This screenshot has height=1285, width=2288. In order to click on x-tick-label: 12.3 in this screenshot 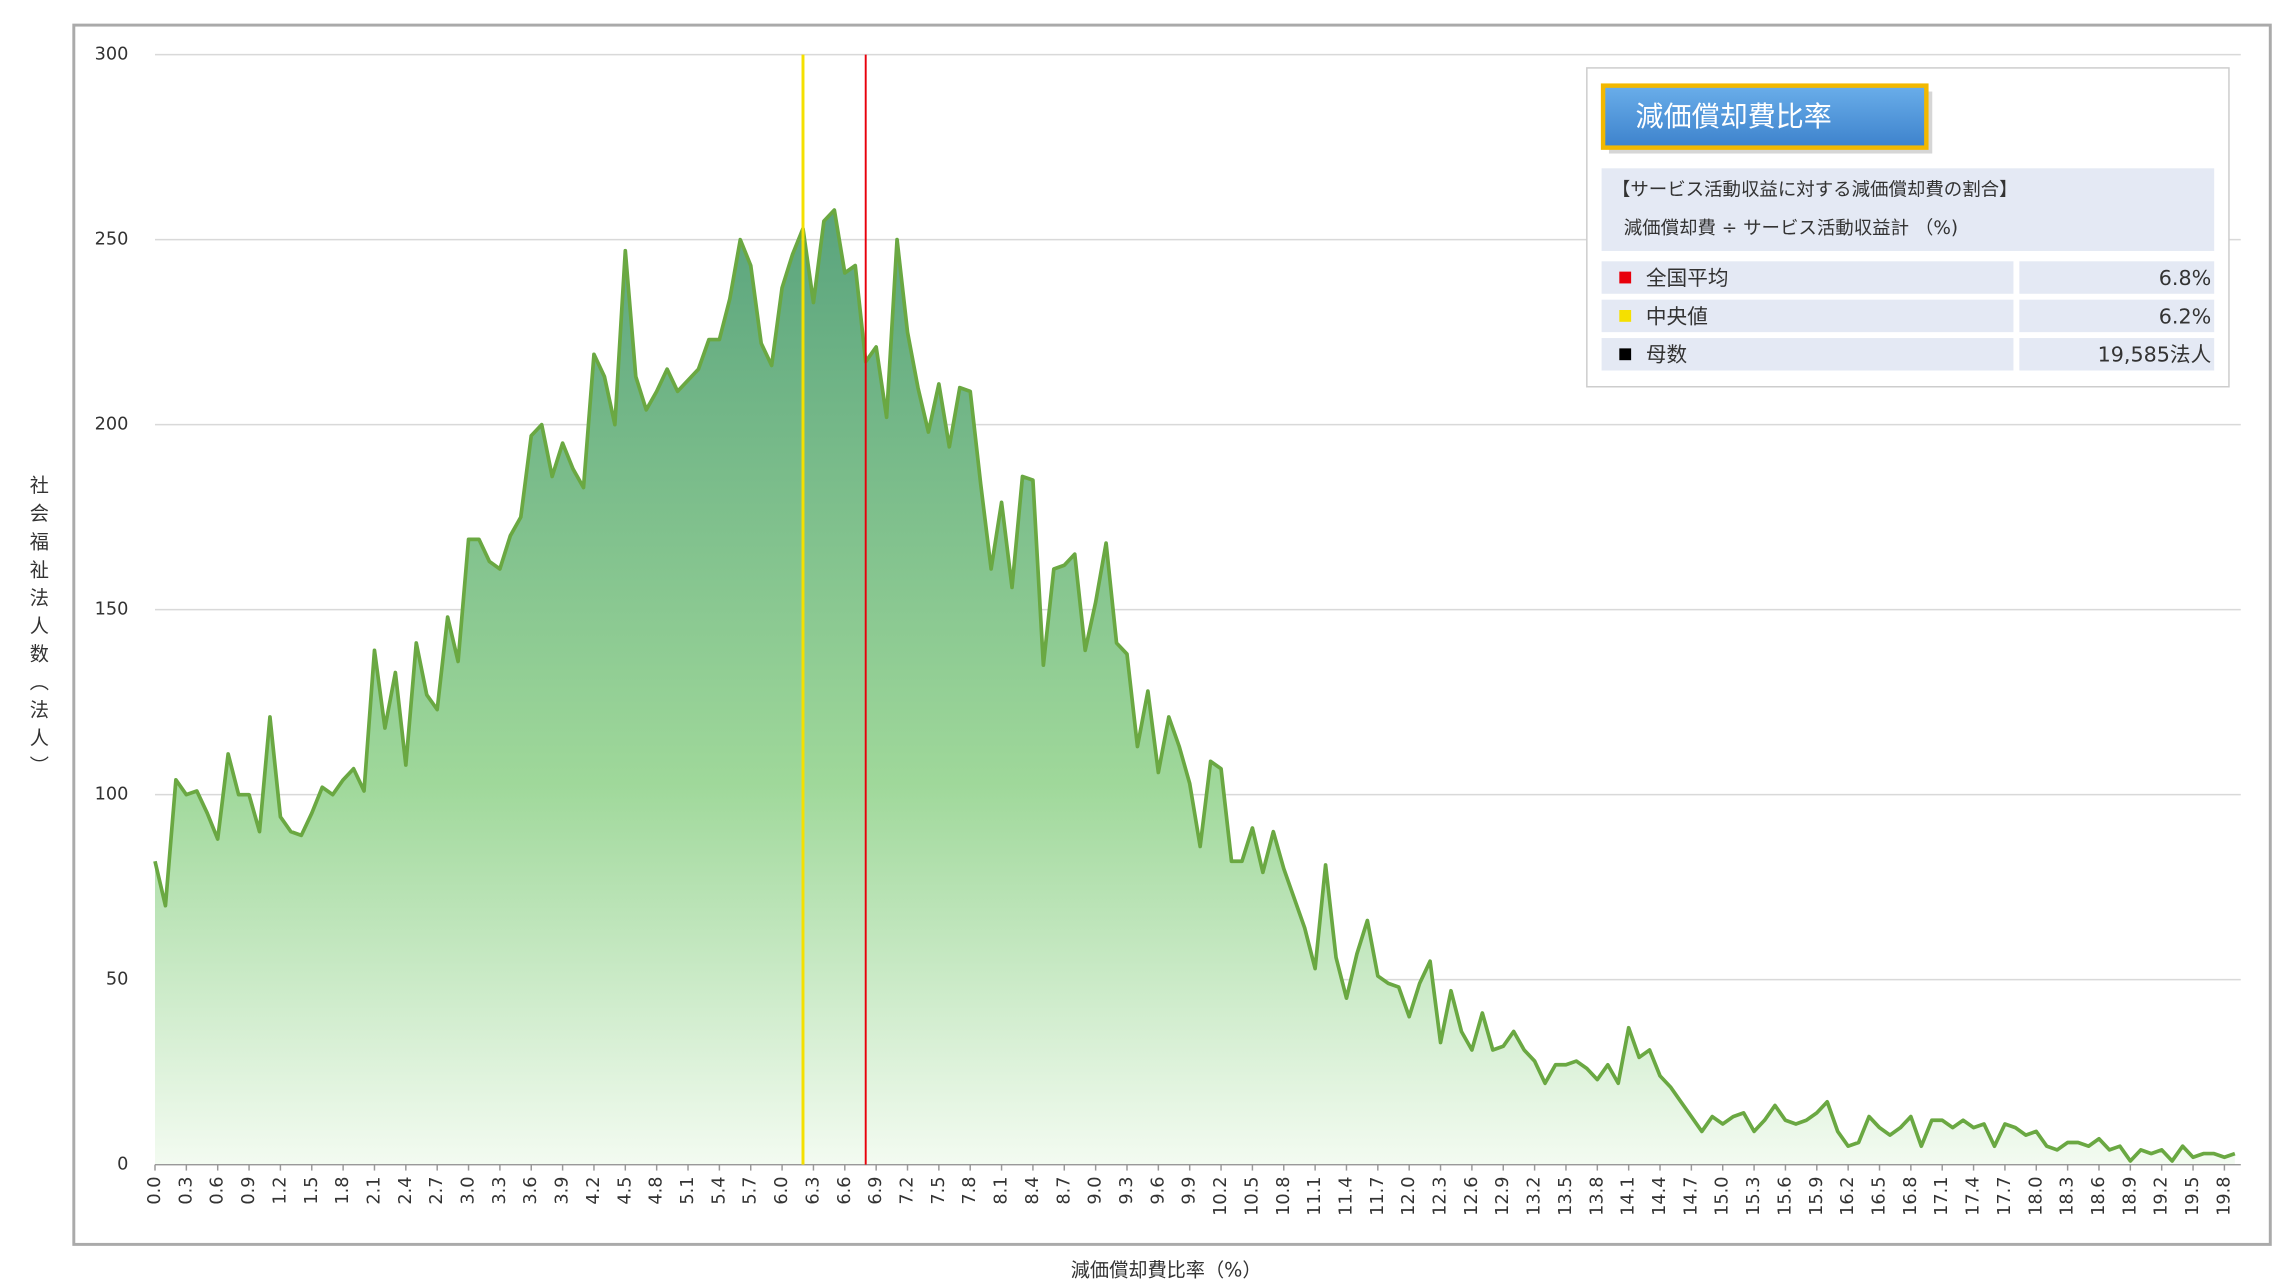, I will do `click(1441, 1195)`.